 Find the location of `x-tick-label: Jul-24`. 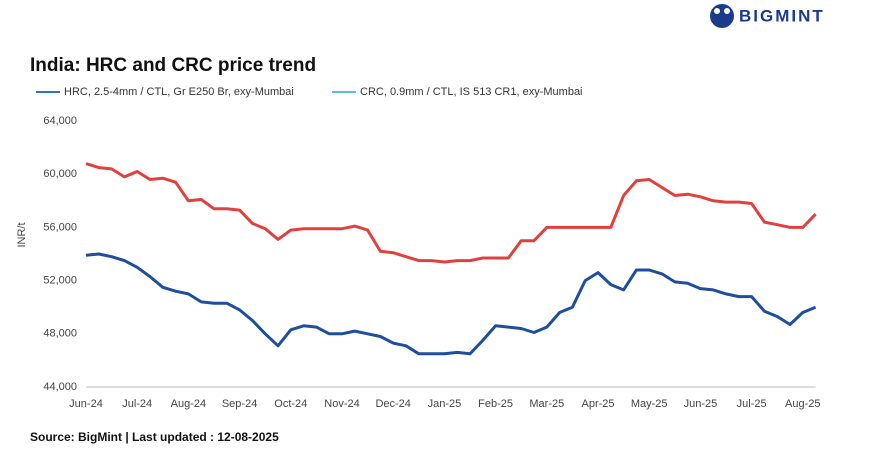

x-tick-label: Jul-24 is located at coordinates (137, 404).